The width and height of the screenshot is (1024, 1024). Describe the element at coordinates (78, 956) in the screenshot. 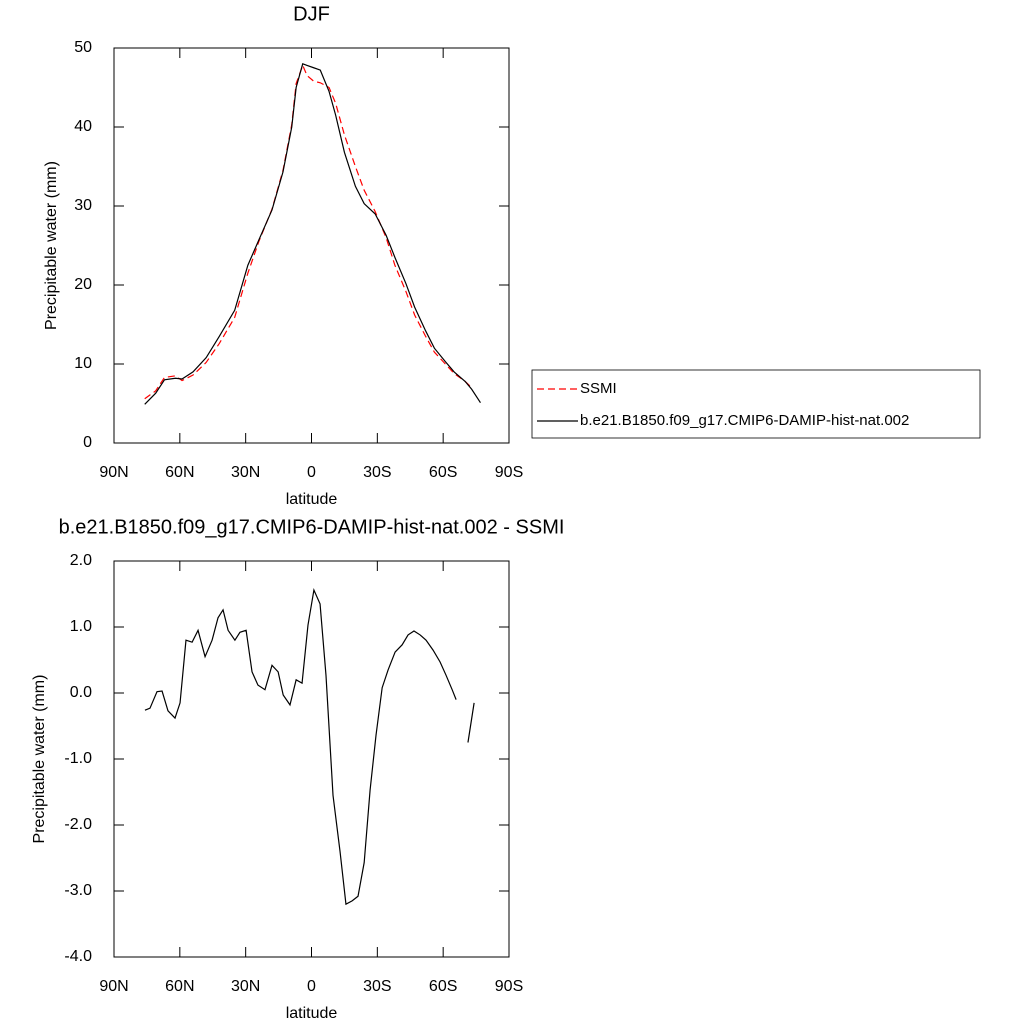

I see `y-tick-label: -4.0` at that location.